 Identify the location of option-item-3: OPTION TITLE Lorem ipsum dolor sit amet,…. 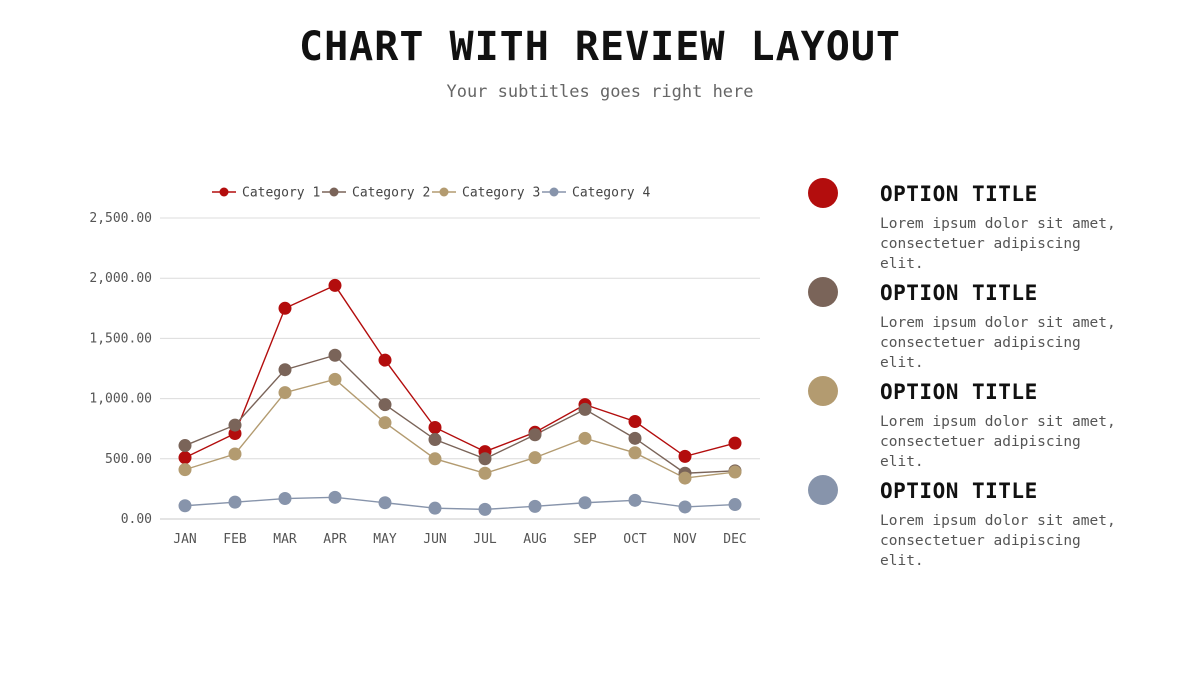
(998, 423).